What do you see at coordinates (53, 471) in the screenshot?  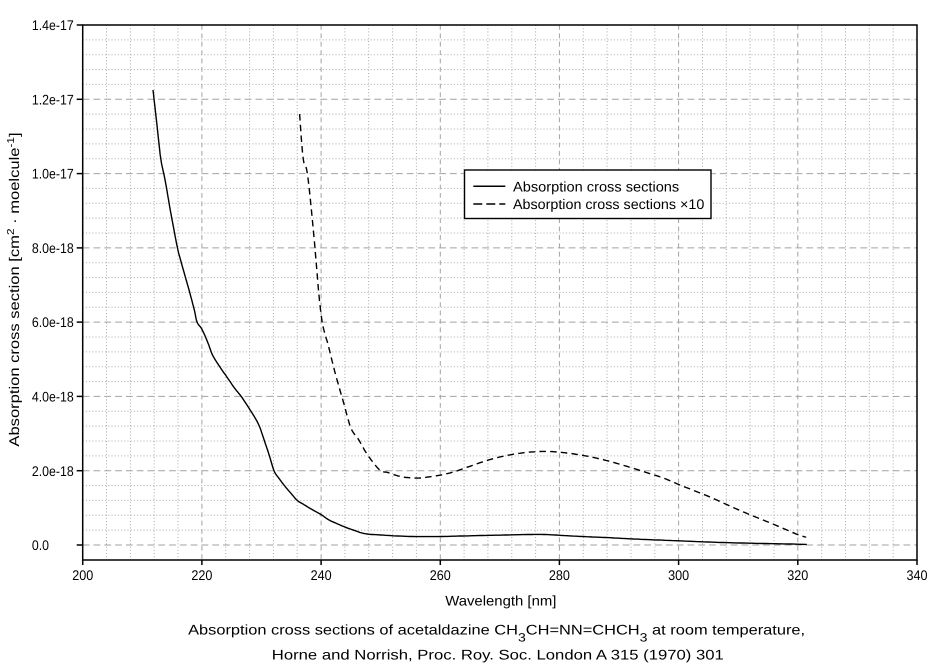 I see `svg-text: 2.0e-18` at bounding box center [53, 471].